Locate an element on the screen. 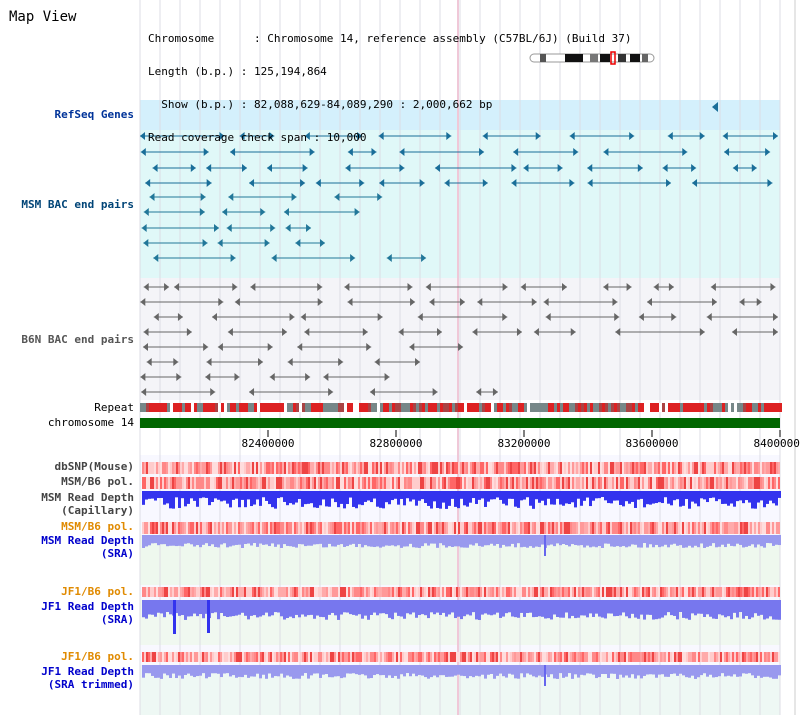 This screenshot has width=800, height=719. track-label-jf1-pol-2: JF1/B6 pol. is located at coordinates (97, 656).